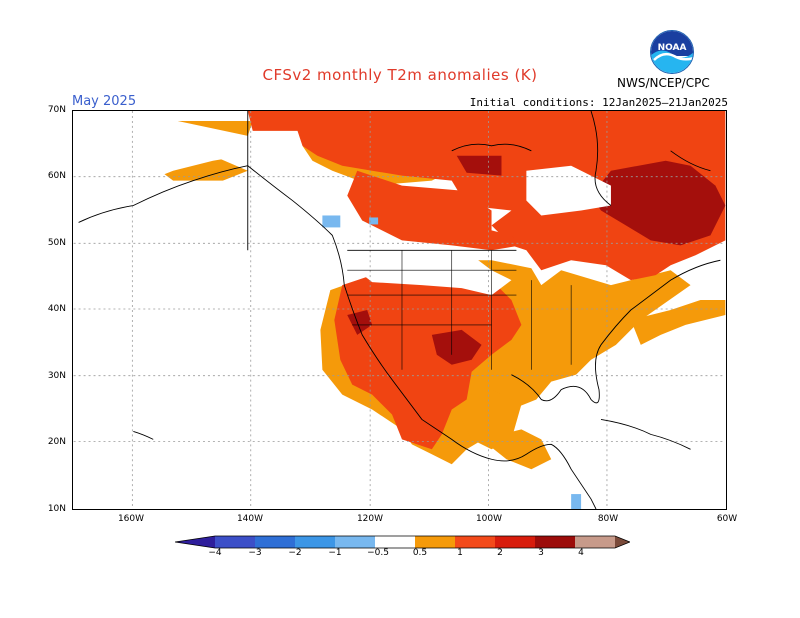 The width and height of the screenshot is (800, 618). Describe the element at coordinates (56, 509) in the screenshot. I see `lat-label-10: 10N` at that location.